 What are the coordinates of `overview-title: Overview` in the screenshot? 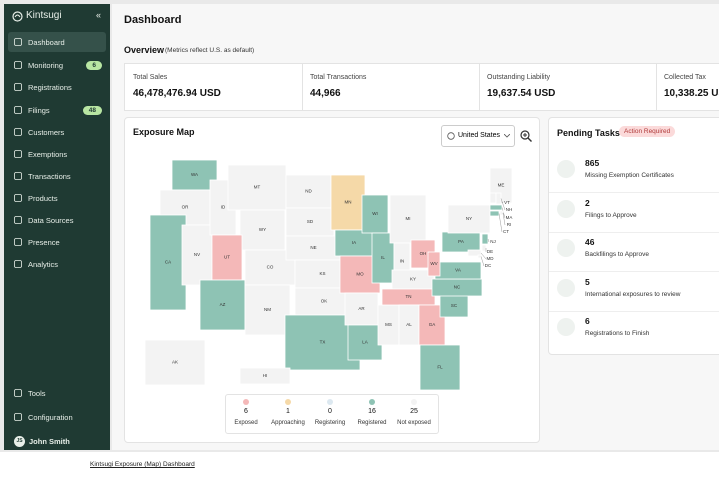 It's located at (144, 50).